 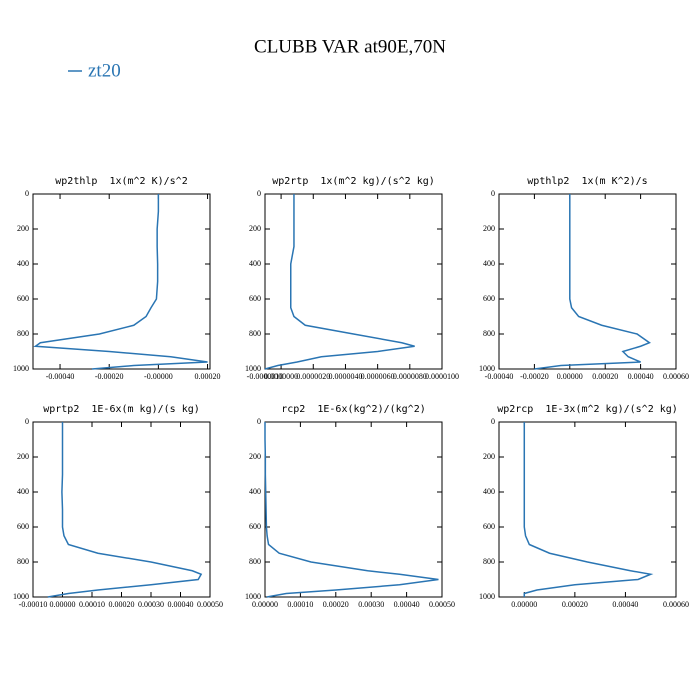 I want to click on figure-title: CLUBB VAR at90E,70N, so click(x=350, y=46).